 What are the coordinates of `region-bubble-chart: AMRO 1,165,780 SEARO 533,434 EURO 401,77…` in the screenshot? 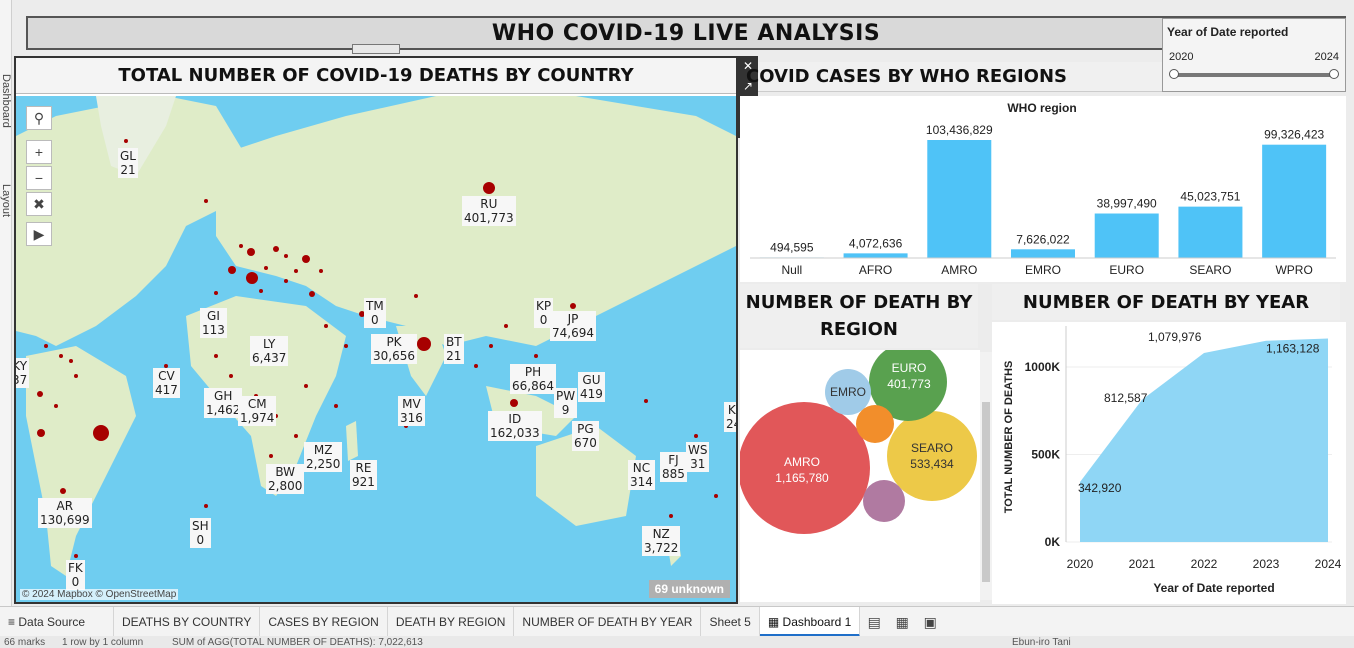 It's located at (860, 476).